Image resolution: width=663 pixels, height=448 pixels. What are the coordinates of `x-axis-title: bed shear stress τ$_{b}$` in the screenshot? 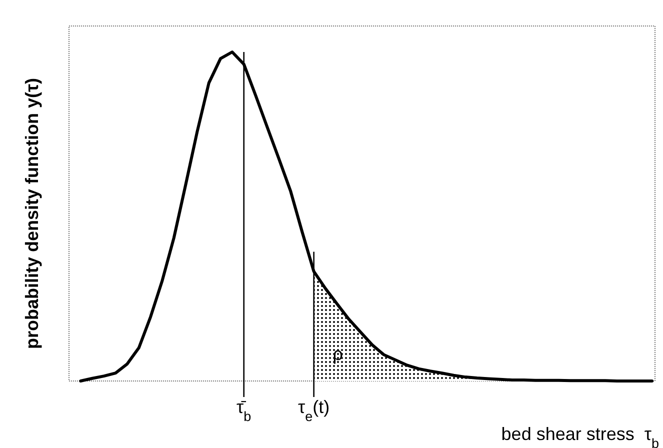 It's located at (580, 436).